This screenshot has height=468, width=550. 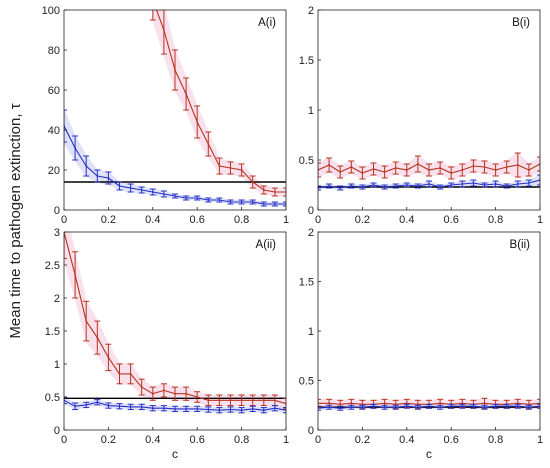 What do you see at coordinates (15, 220) in the screenshot?
I see `y-axis-label: Mean time to pathogen extinction, τ` at bounding box center [15, 220].